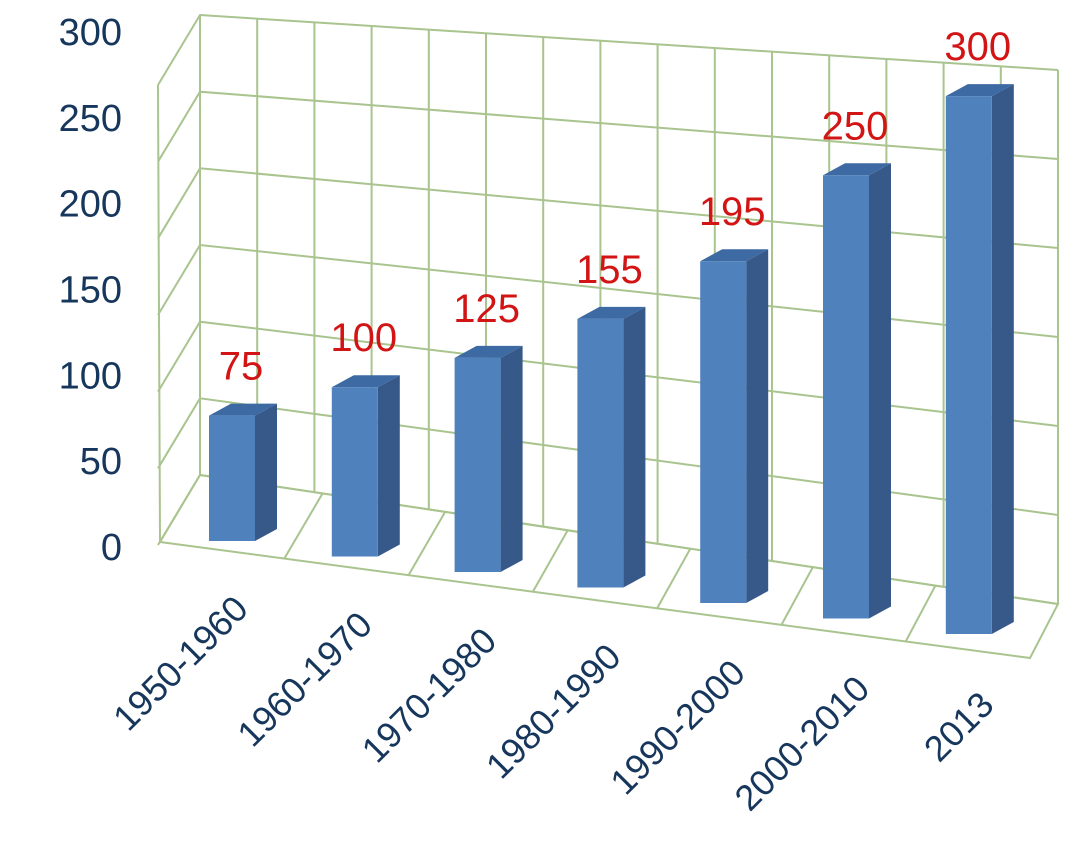  What do you see at coordinates (553, 711) in the screenshot?
I see `category-label: 1980-1990` at bounding box center [553, 711].